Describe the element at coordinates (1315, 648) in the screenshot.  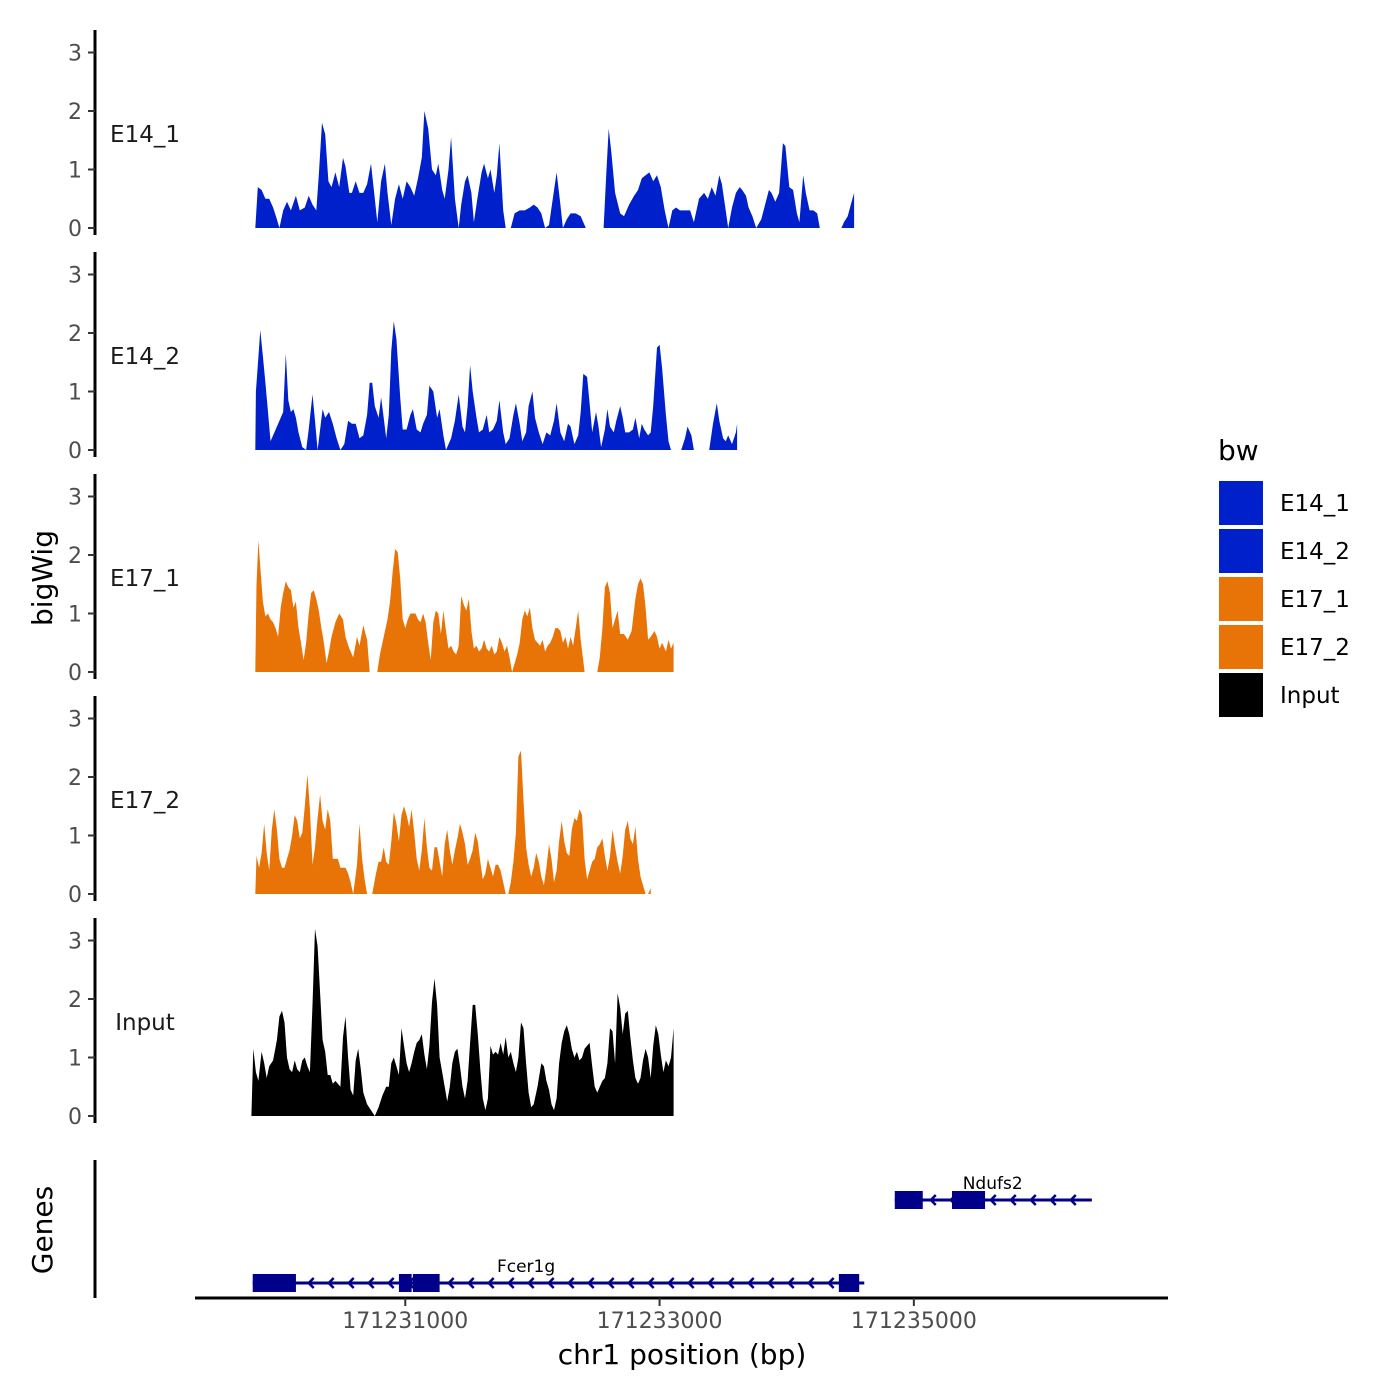
I see `legend-label: E17_2` at that location.